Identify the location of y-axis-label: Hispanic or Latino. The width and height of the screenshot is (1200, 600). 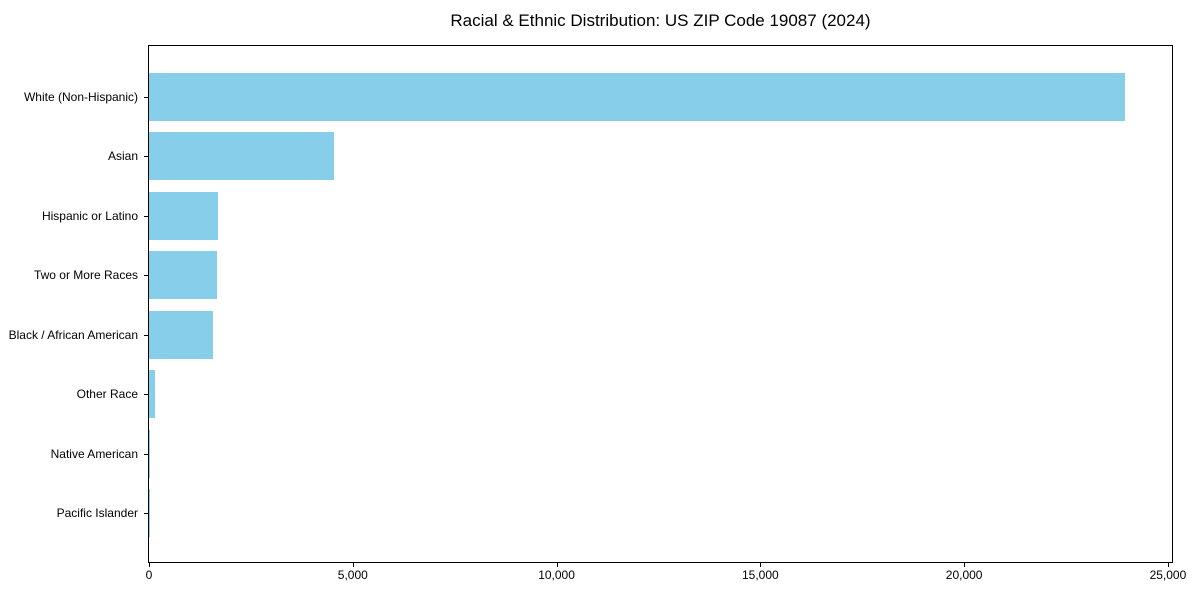
(89, 215).